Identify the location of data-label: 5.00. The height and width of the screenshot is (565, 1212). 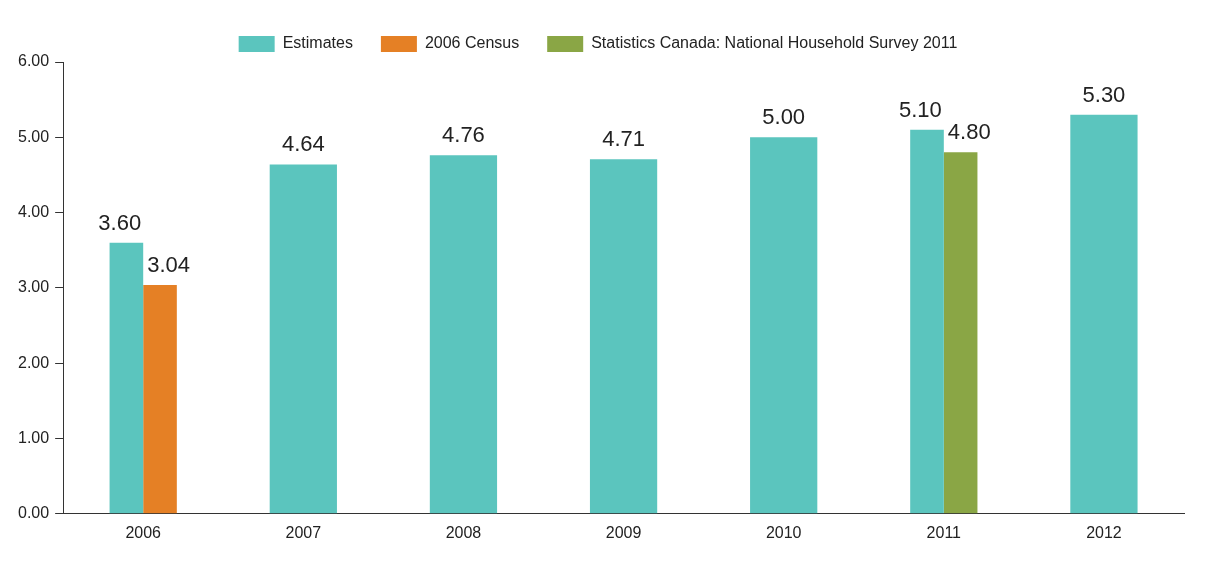
(784, 117).